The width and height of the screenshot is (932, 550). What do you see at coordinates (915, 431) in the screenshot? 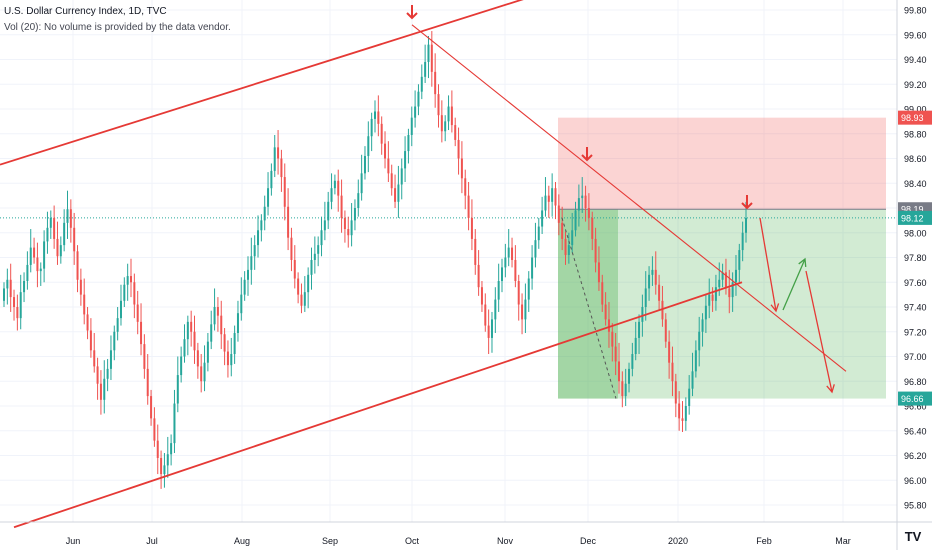
I see `price-tick-label: 96.40` at bounding box center [915, 431].